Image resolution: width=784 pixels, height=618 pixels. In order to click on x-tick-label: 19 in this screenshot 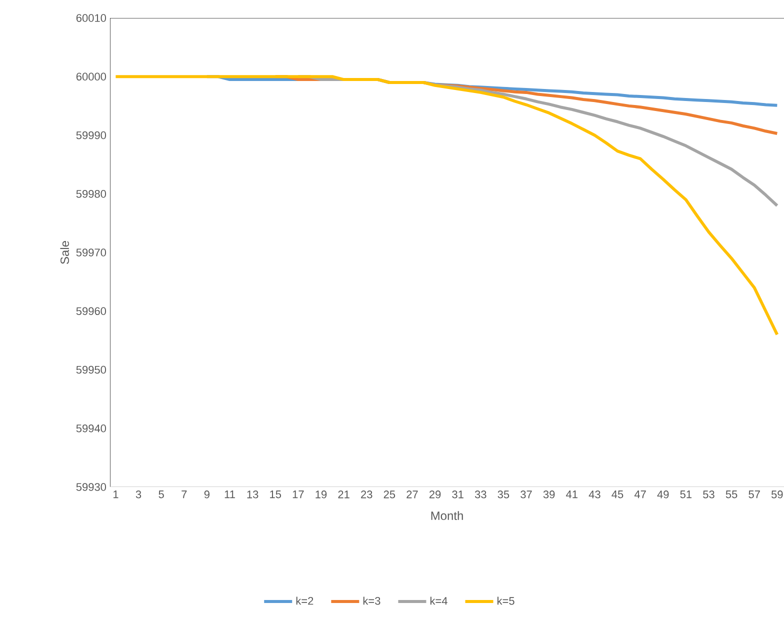, I will do `click(321, 494)`.